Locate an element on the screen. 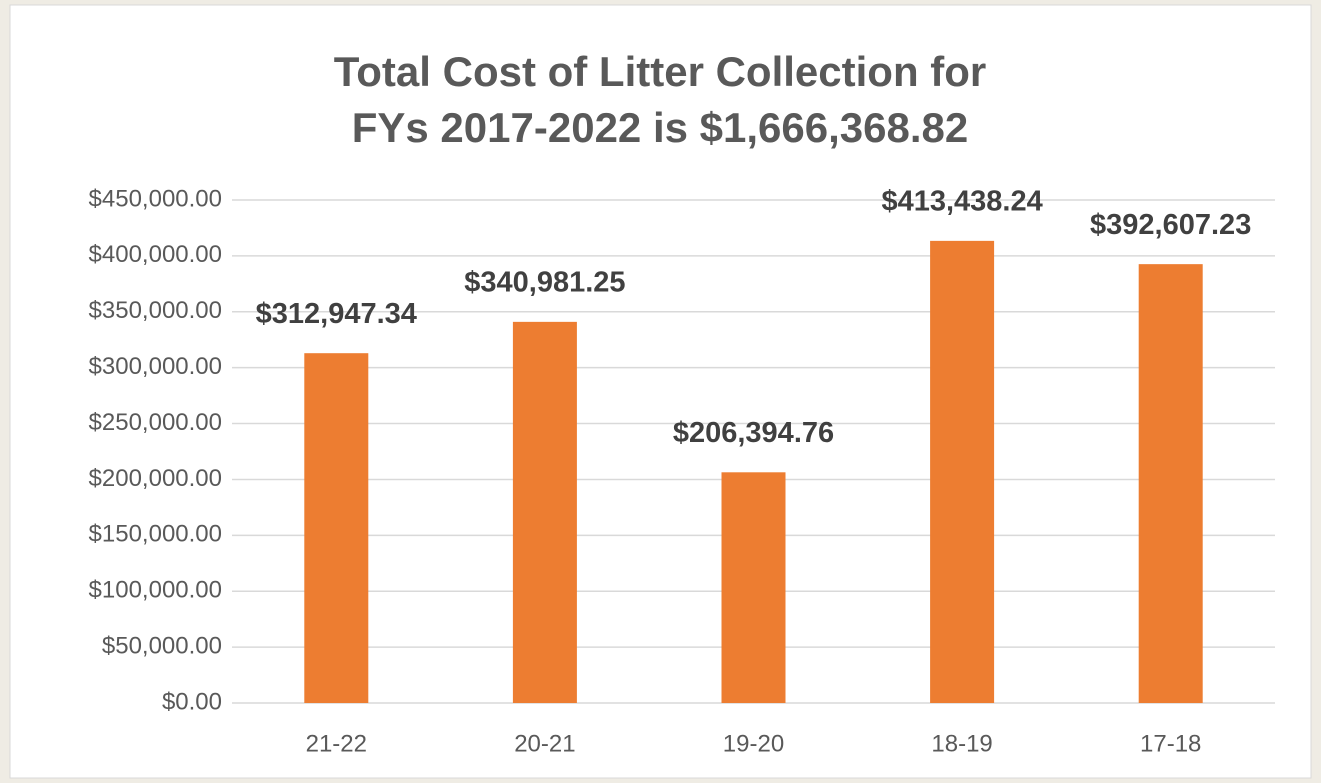  x-tick-label: 19-20 is located at coordinates (753, 743).